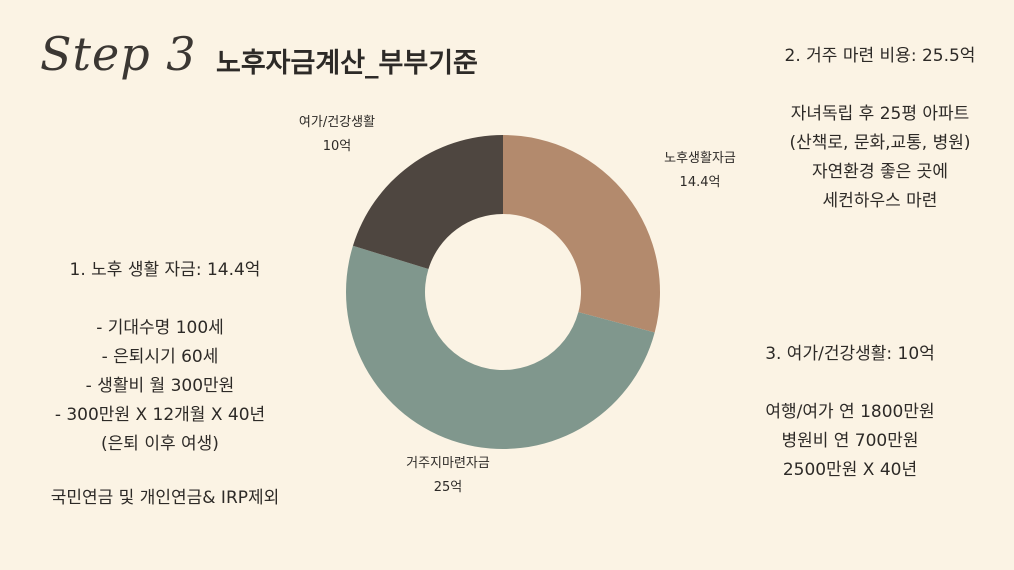 This screenshot has width=1014, height=570. I want to click on detail-line: 병원비 연 700만원, so click(850, 441).